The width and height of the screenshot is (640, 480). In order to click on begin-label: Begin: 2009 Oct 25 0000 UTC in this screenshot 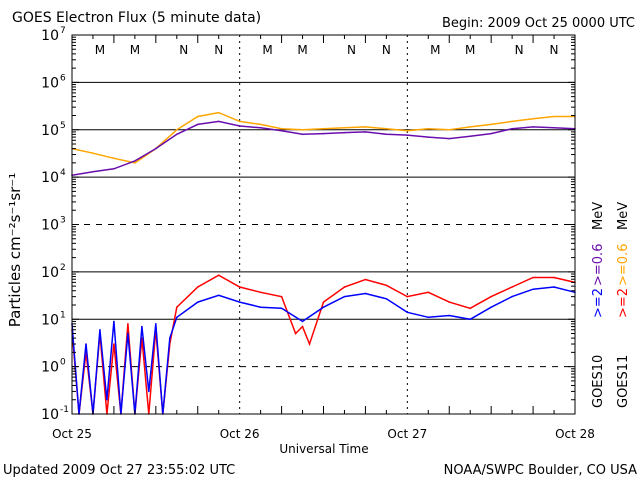, I will do `click(538, 23)`.